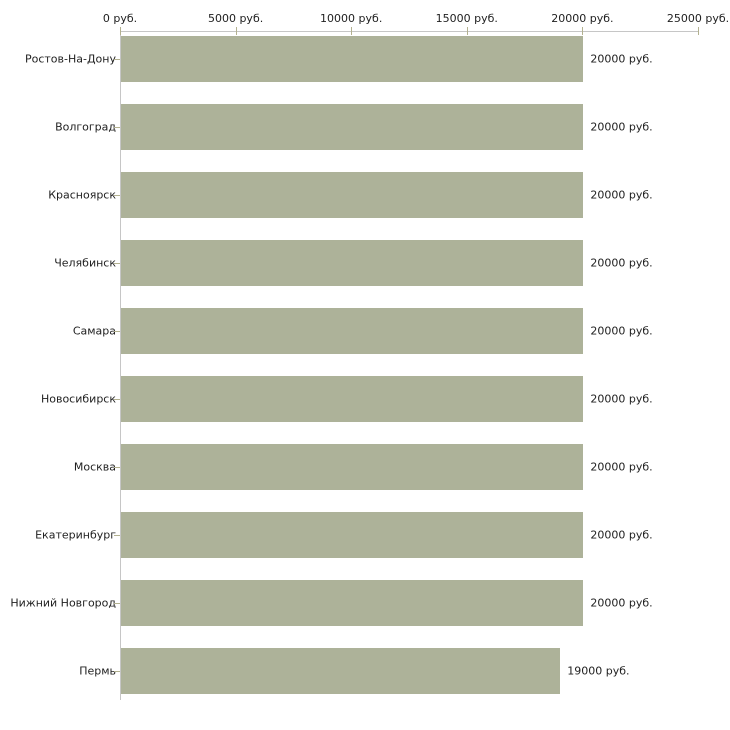  What do you see at coordinates (63, 603) in the screenshot?
I see `category-label: Нижний Новгород` at bounding box center [63, 603].